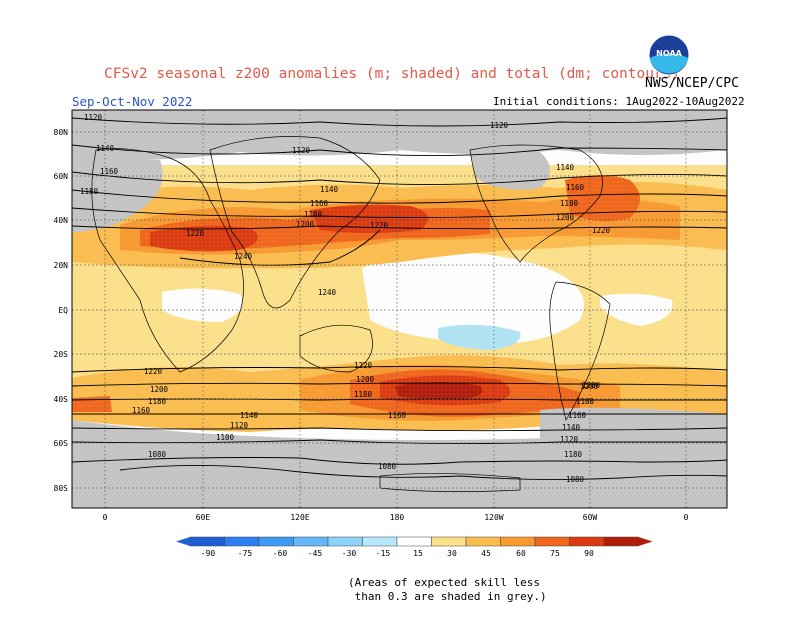 This screenshot has height=618, width=800. I want to click on colorbar-arrow-left, so click(183, 541).